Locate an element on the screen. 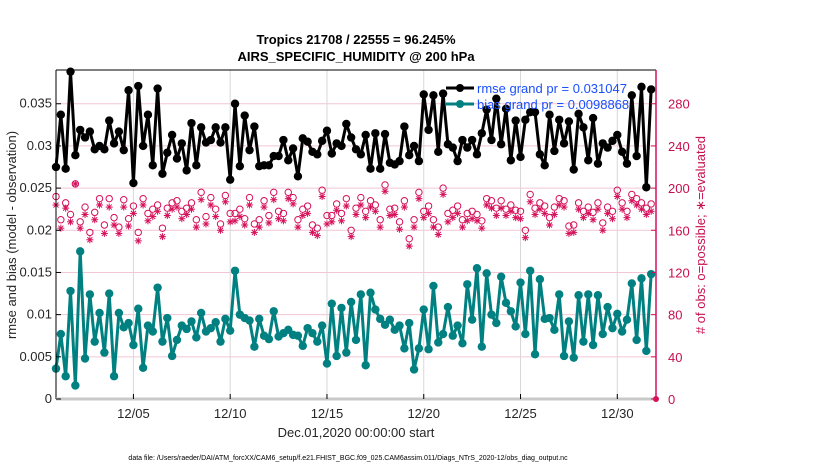 The height and width of the screenshot is (470, 830). y2-tick-label: 40 is located at coordinates (675, 357).